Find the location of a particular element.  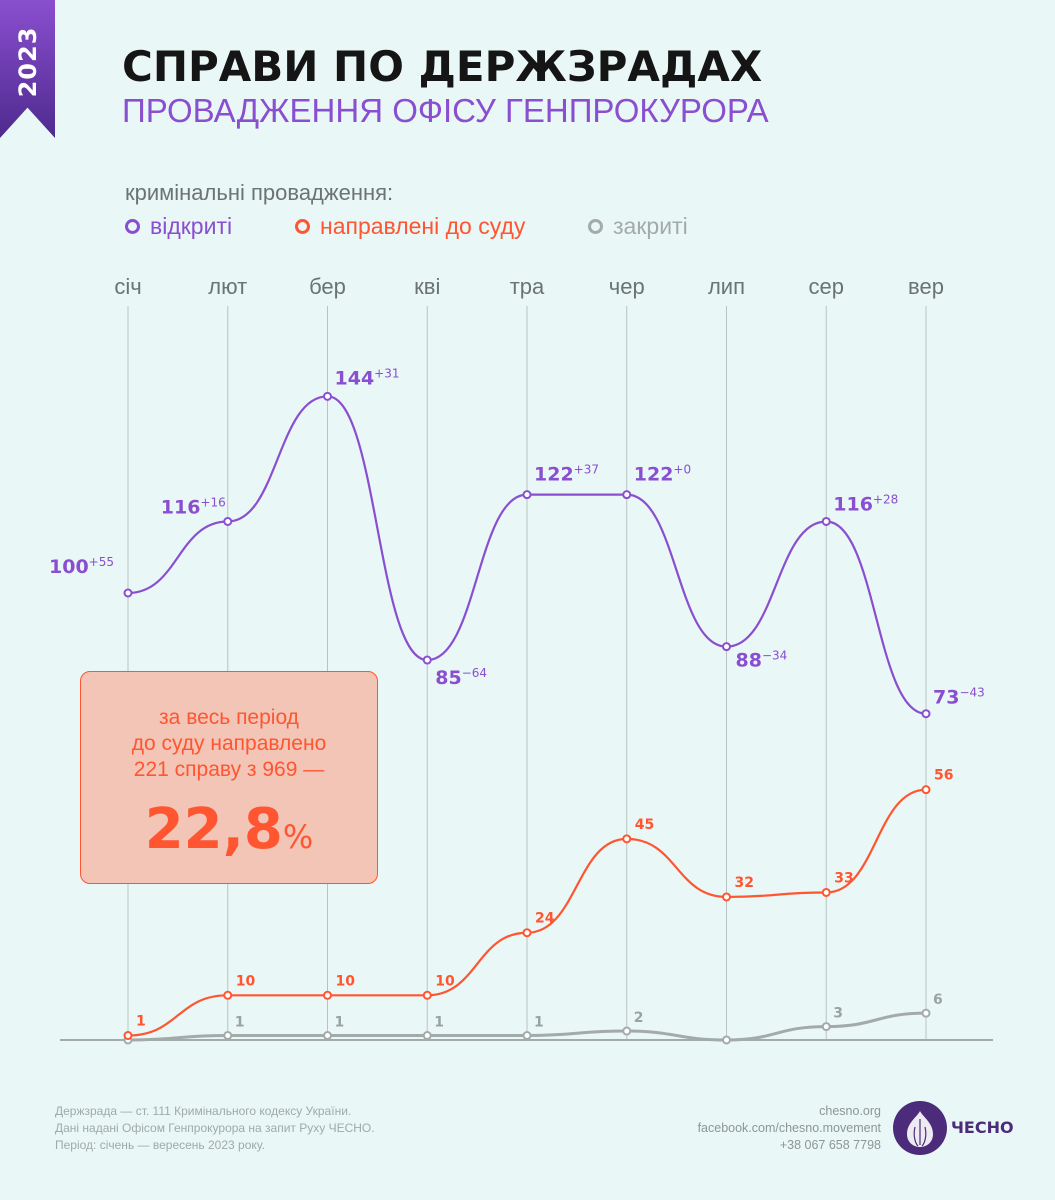

data-label-opened: 100+55 is located at coordinates (81, 566).